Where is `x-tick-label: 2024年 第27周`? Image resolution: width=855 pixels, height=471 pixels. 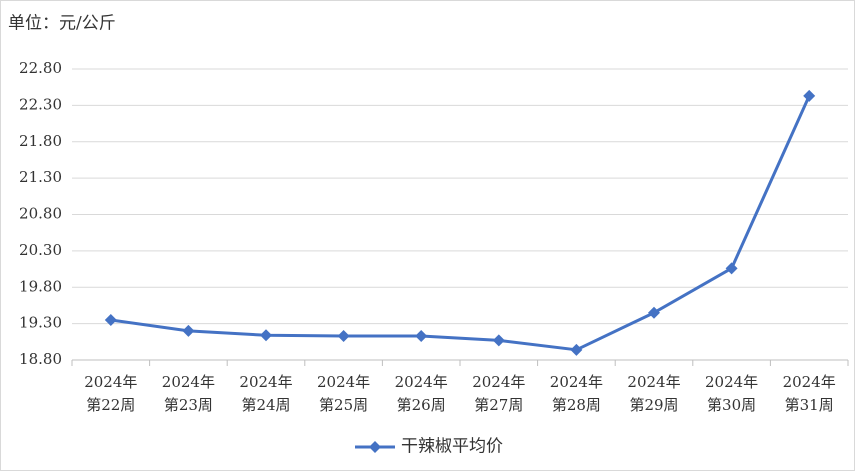 x-tick-label: 2024年 第27周 is located at coordinates (499, 393).